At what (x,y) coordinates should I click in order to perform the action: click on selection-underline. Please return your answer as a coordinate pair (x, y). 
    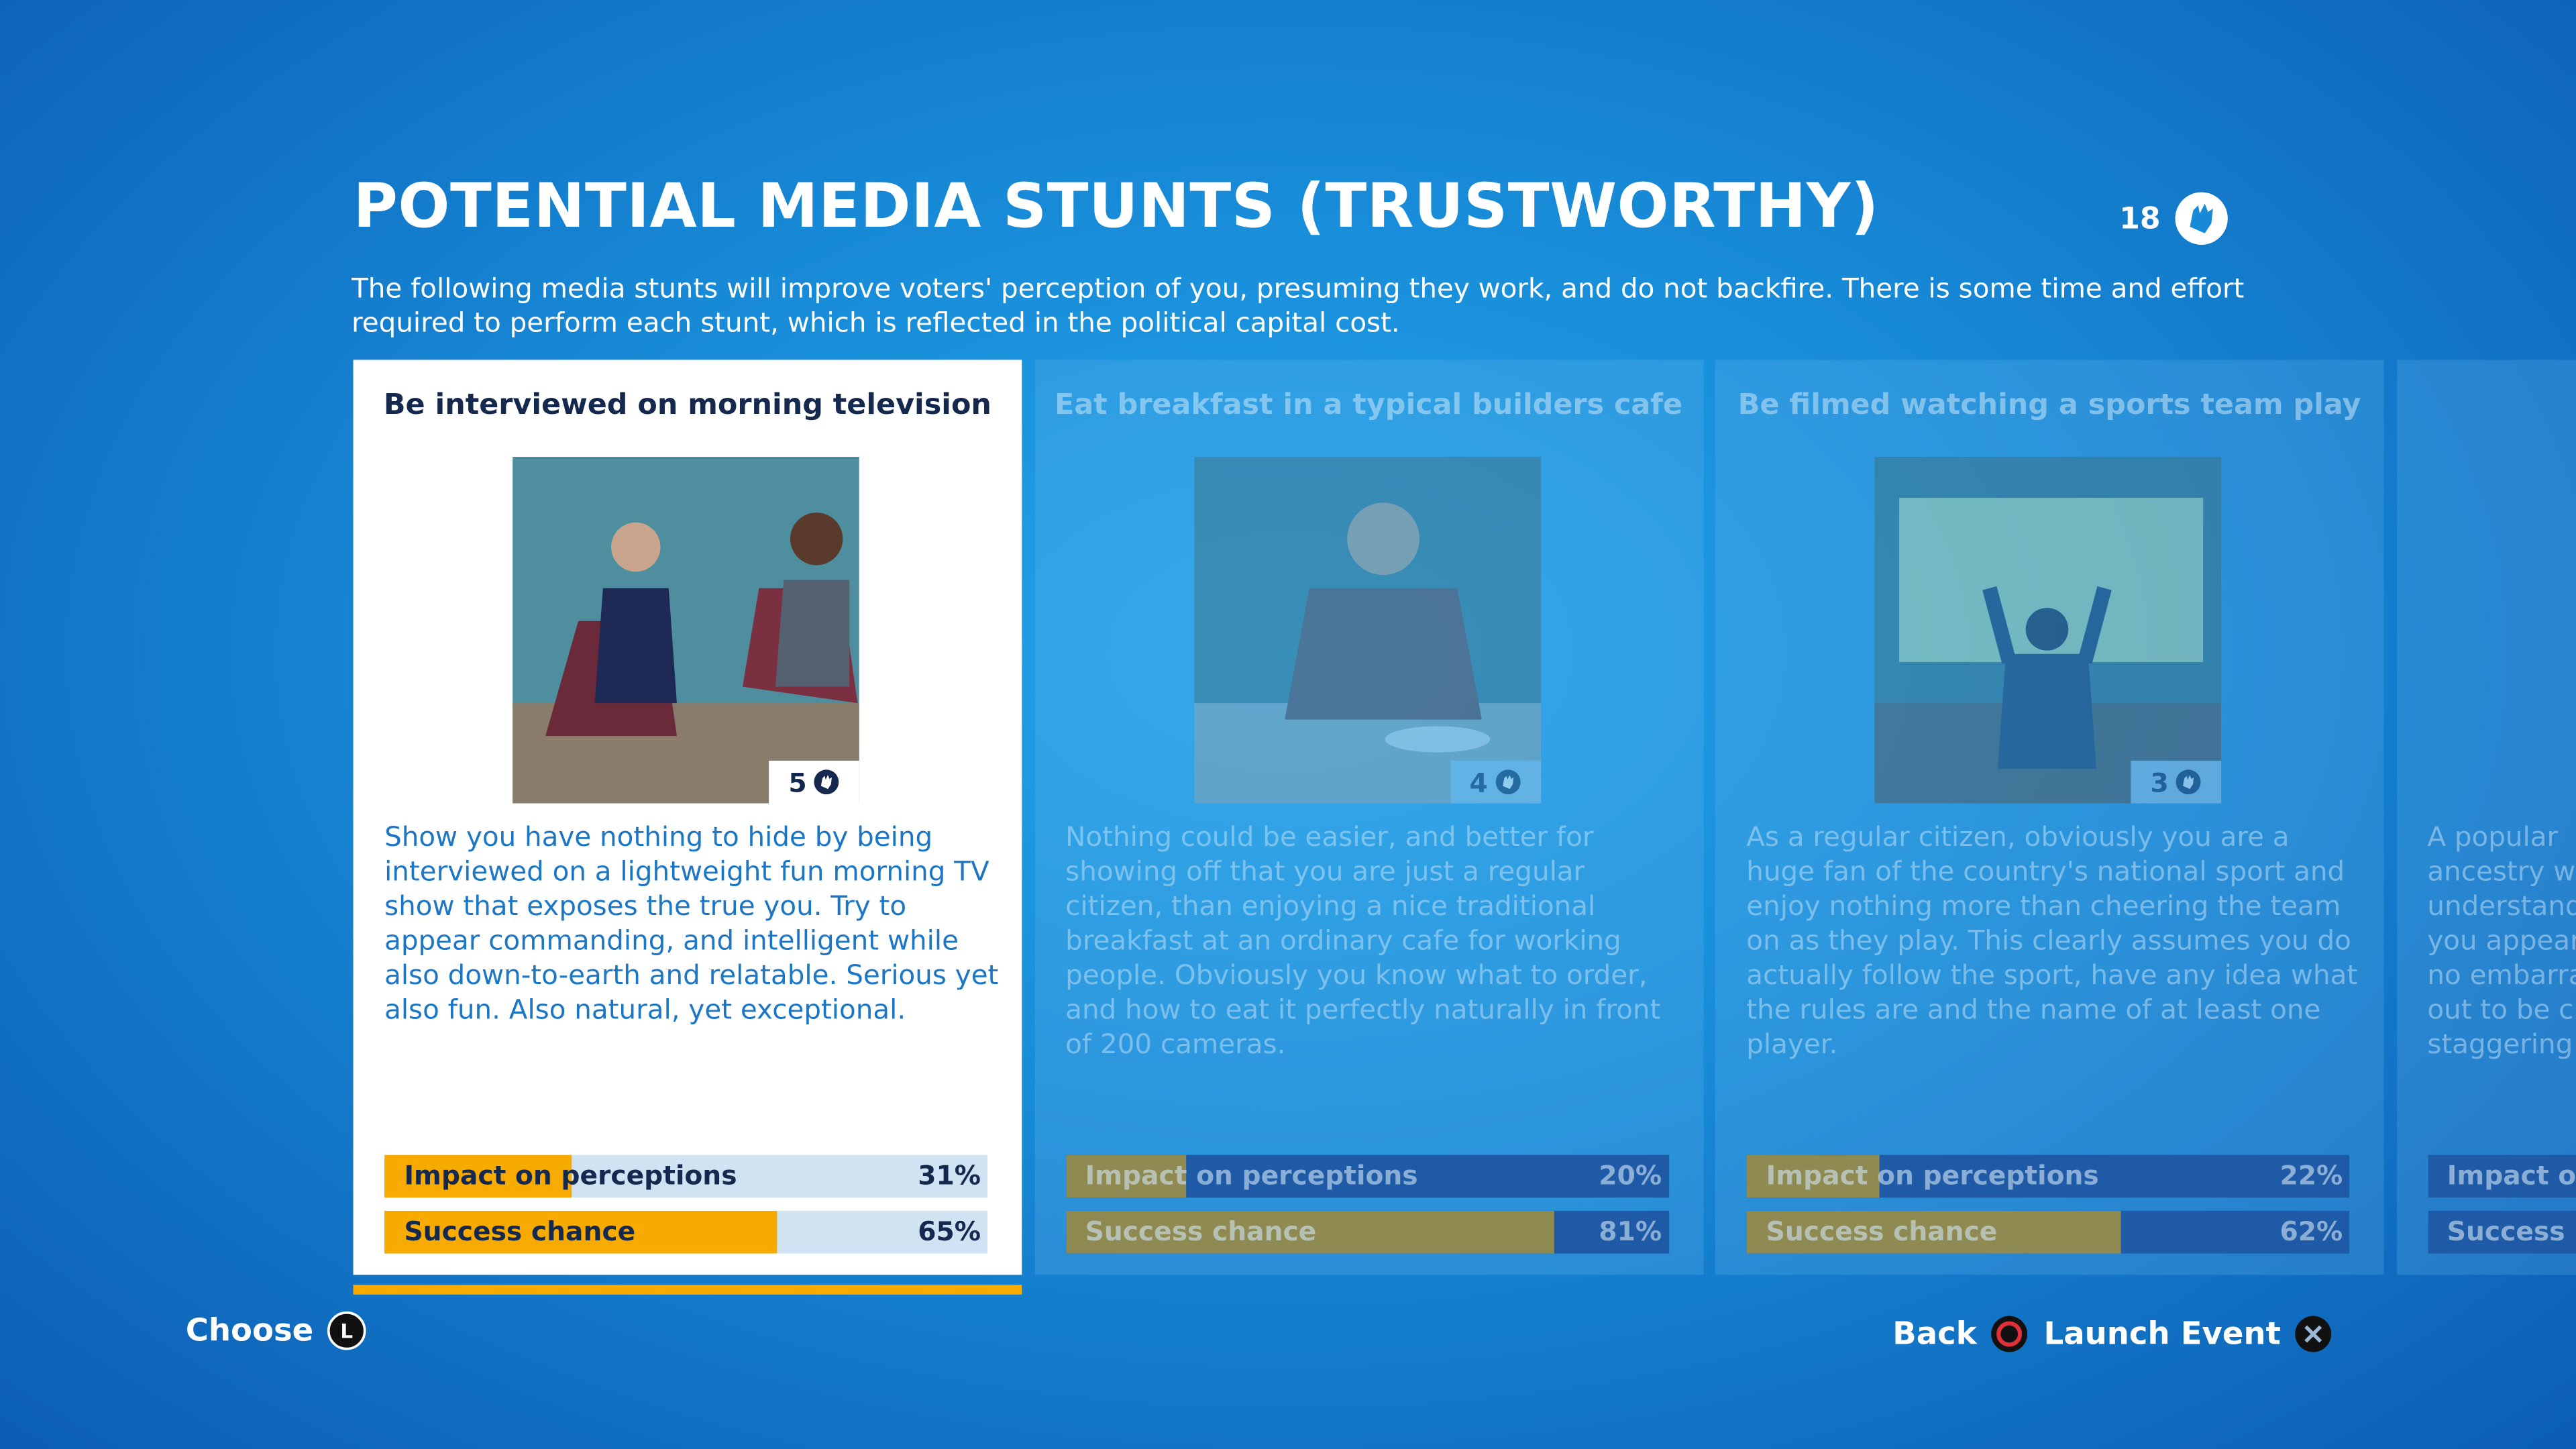
    Looking at the image, I should click on (687, 1290).